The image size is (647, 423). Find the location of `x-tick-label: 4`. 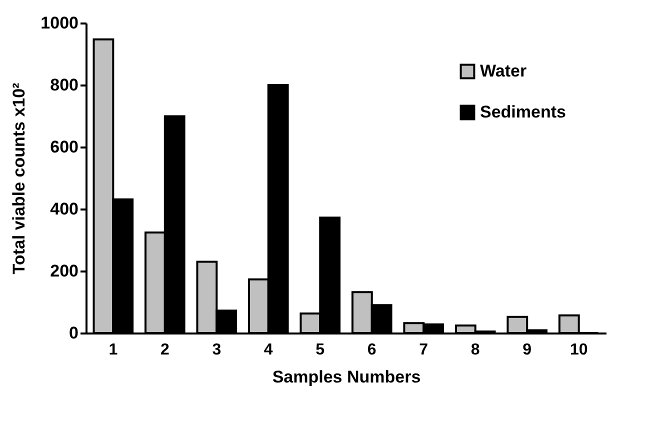

x-tick-label: 4 is located at coordinates (268, 350).